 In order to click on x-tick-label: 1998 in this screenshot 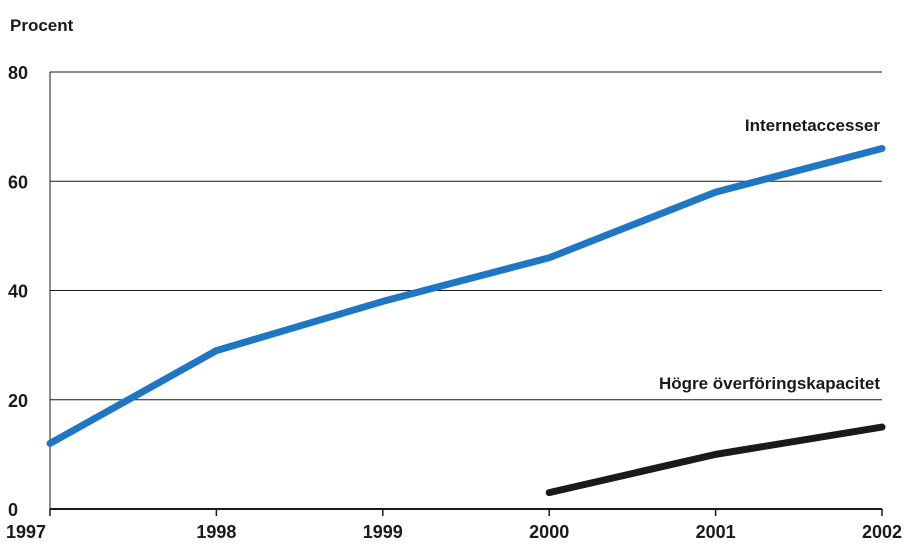, I will do `click(216, 532)`.